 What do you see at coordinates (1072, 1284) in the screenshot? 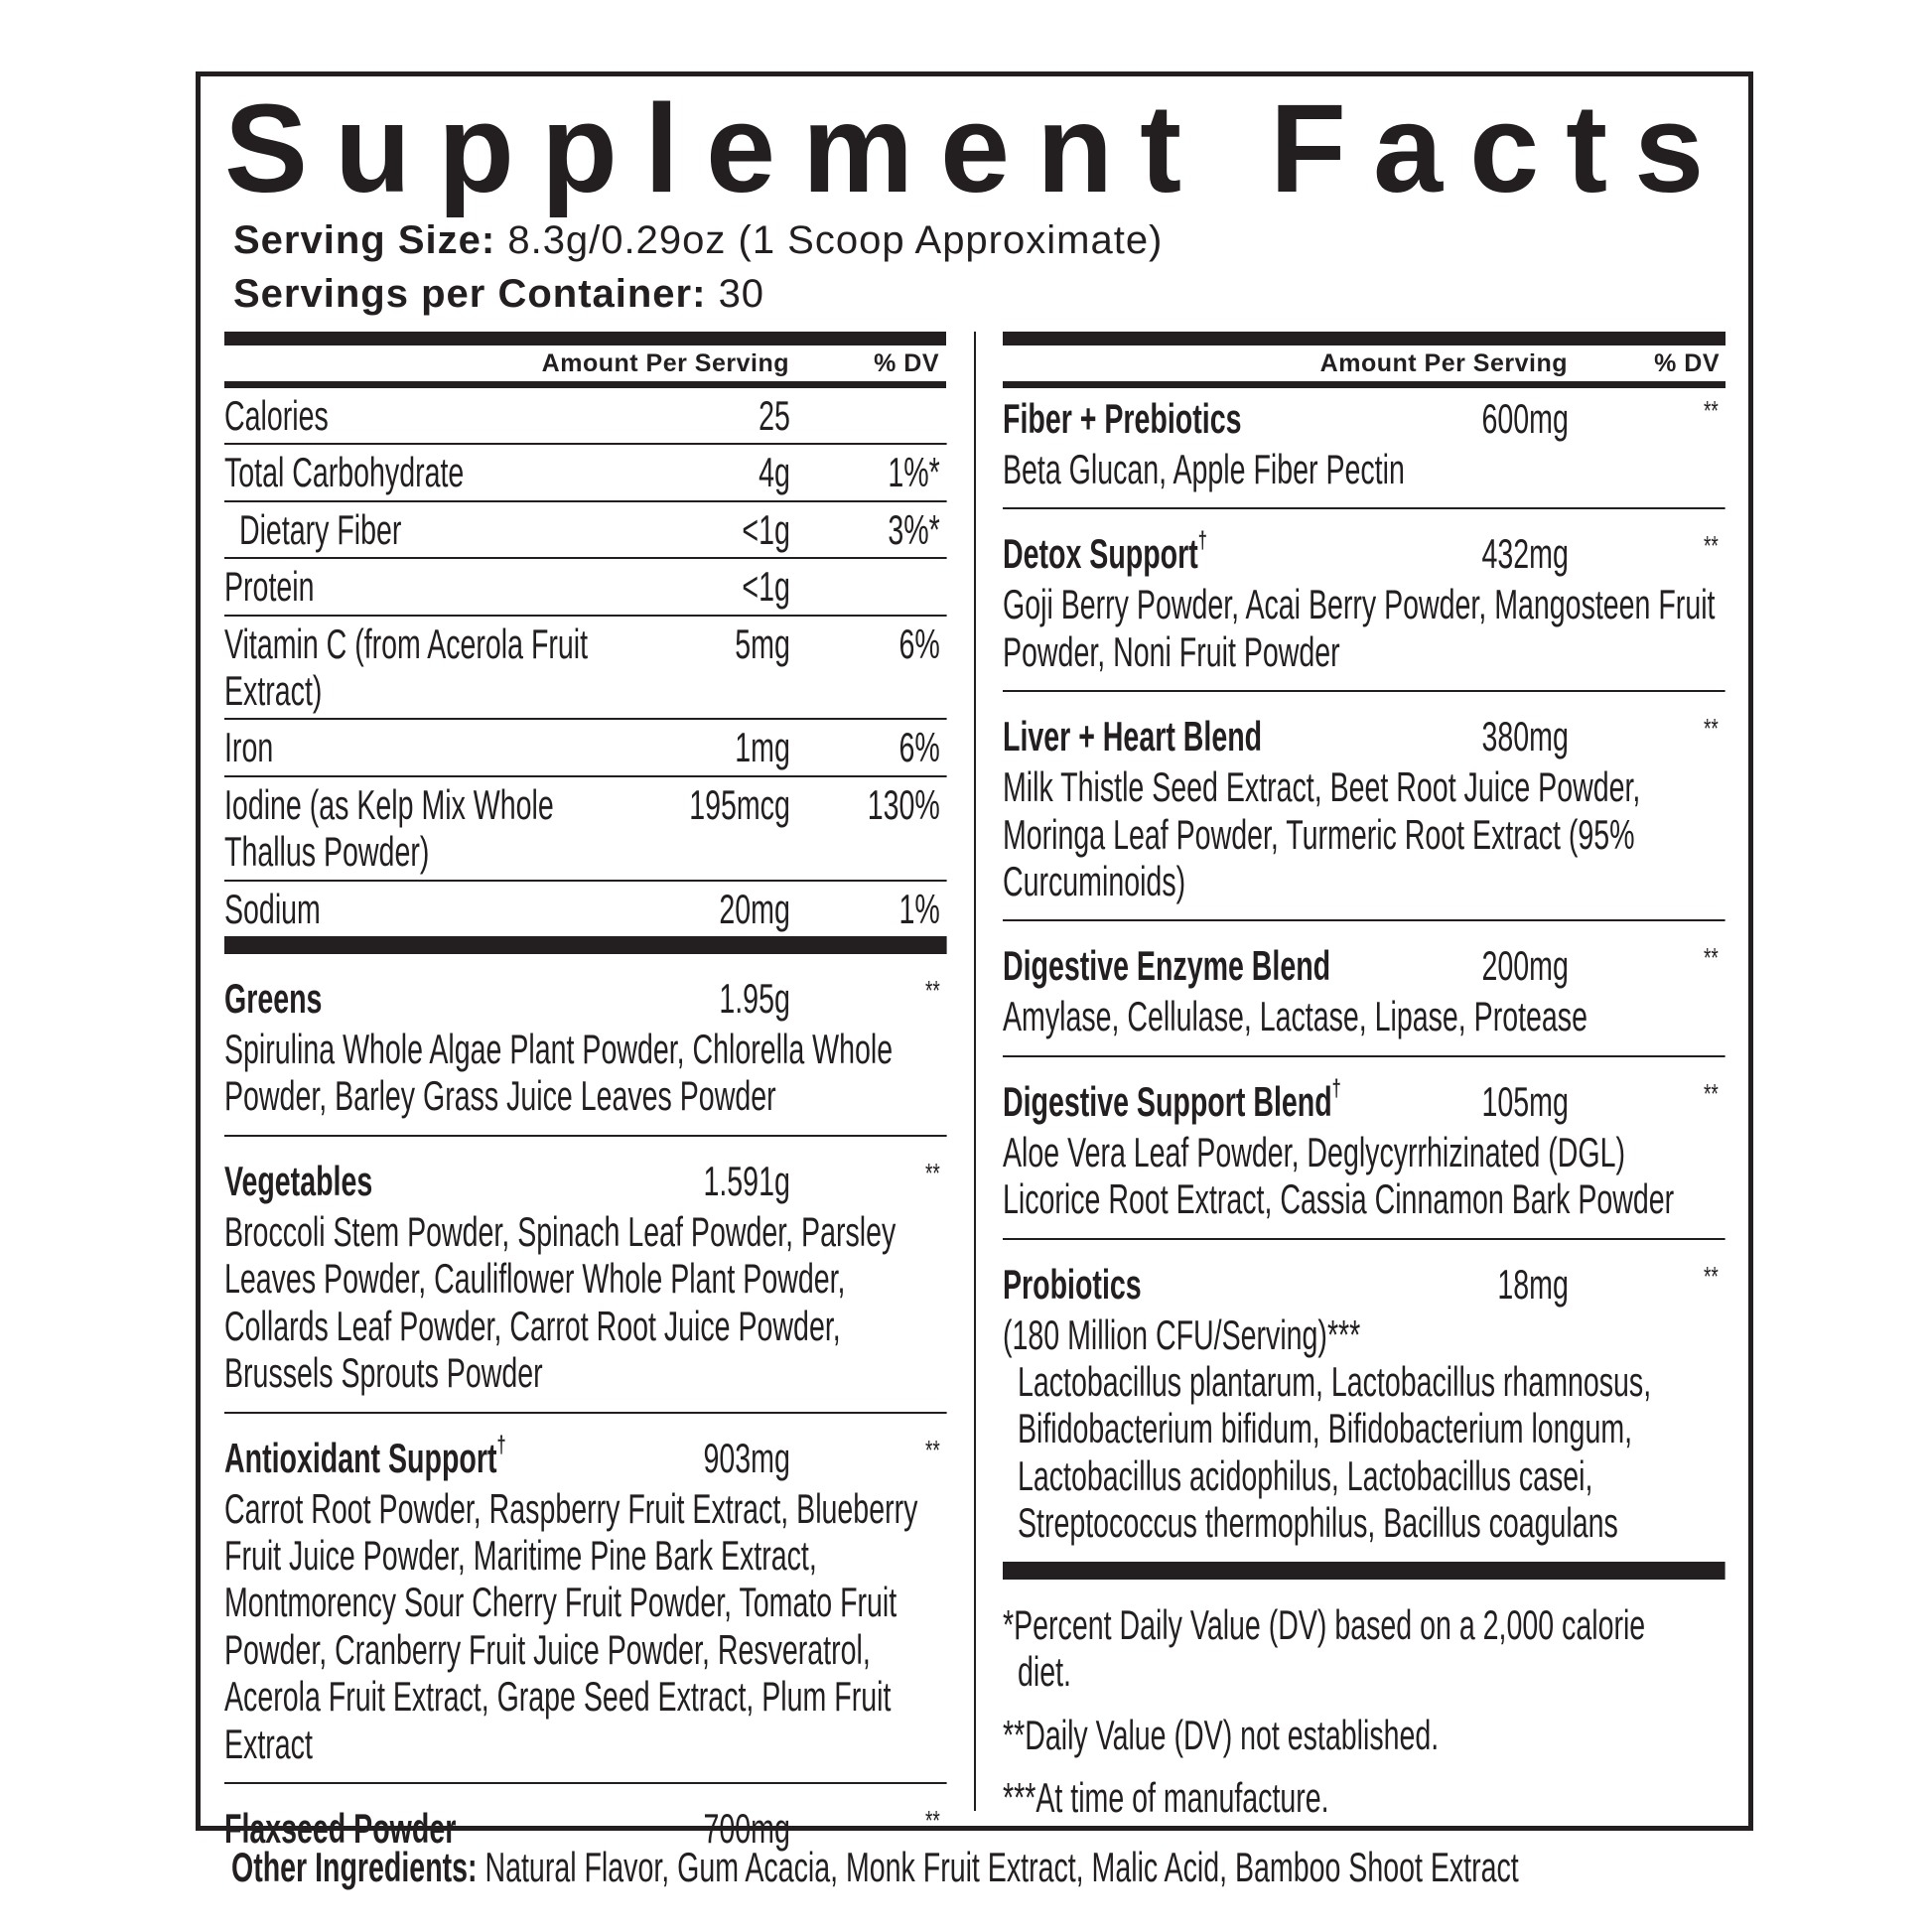
I see `blend-name-text: Probiotics` at bounding box center [1072, 1284].